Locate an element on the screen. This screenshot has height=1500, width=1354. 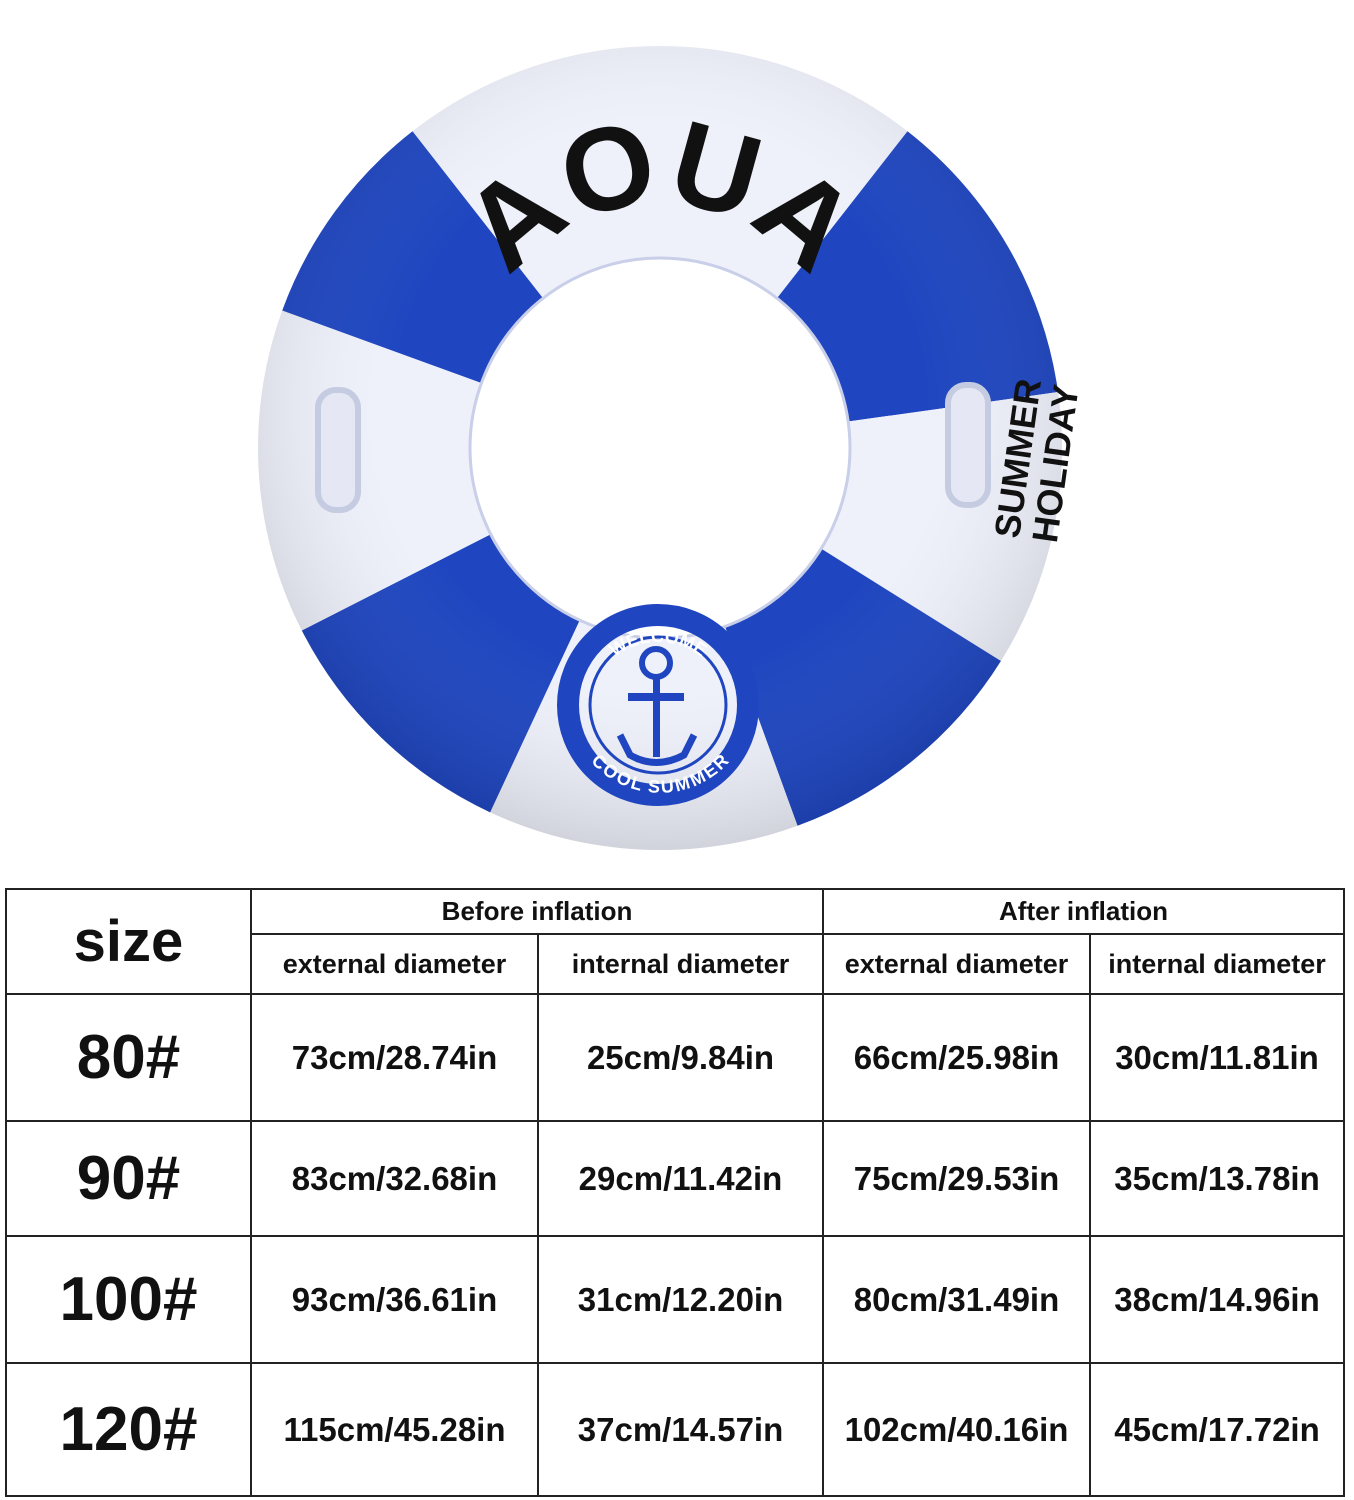
value-cell: 29cm/11.42in is located at coordinates (680, 1178).